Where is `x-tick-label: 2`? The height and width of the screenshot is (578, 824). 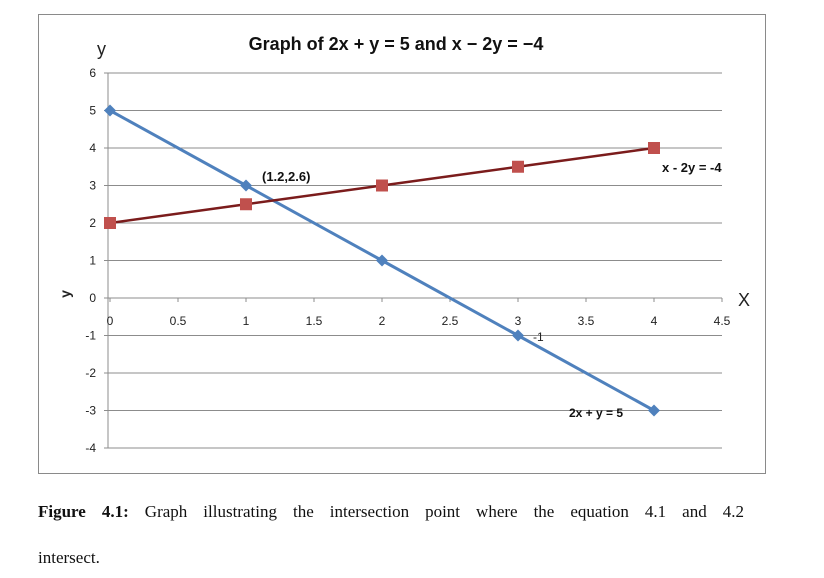 x-tick-label: 2 is located at coordinates (382, 321).